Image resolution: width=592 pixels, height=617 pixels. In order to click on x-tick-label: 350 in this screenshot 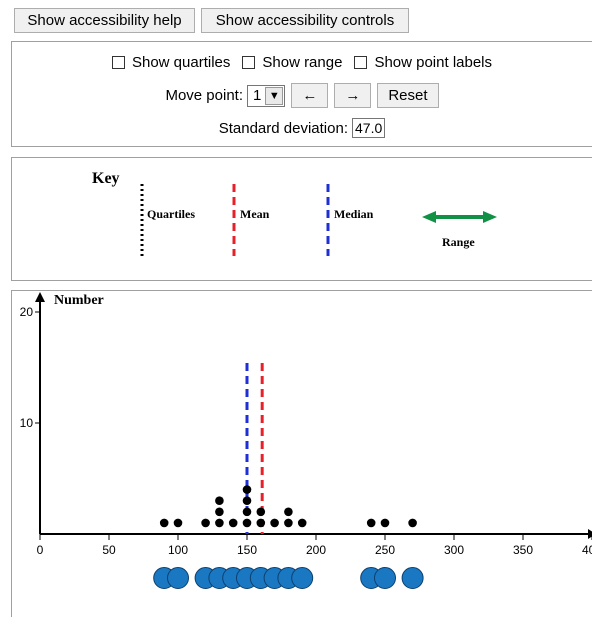, I will do `click(523, 550)`.